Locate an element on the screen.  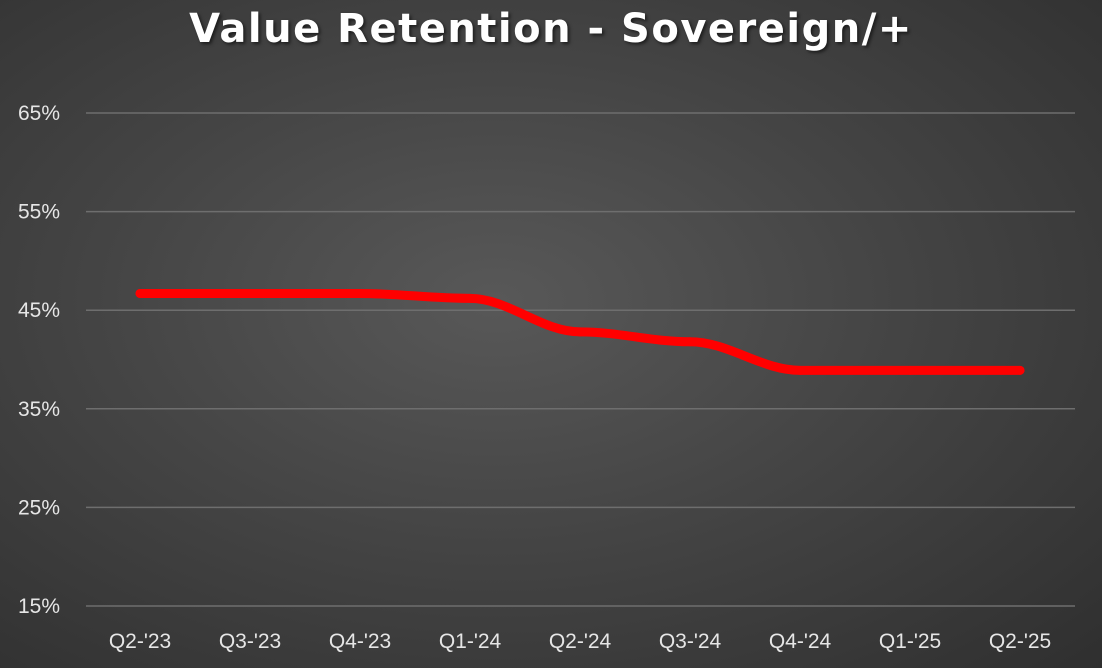
x-tick-label: Q2-'24 is located at coordinates (580, 641).